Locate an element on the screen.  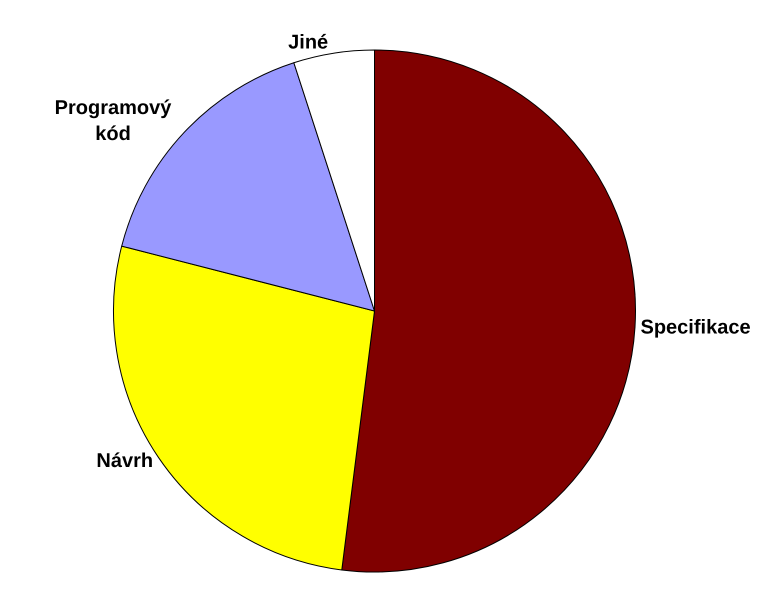
slice-label: Specifikace is located at coordinates (695, 327).